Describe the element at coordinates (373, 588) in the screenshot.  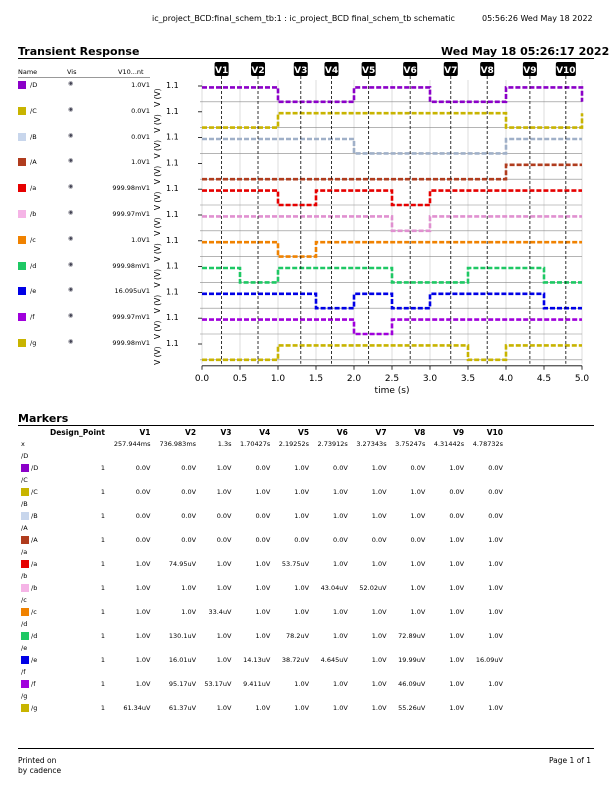
I see `marker-value-cell: 52.02uV` at that location.